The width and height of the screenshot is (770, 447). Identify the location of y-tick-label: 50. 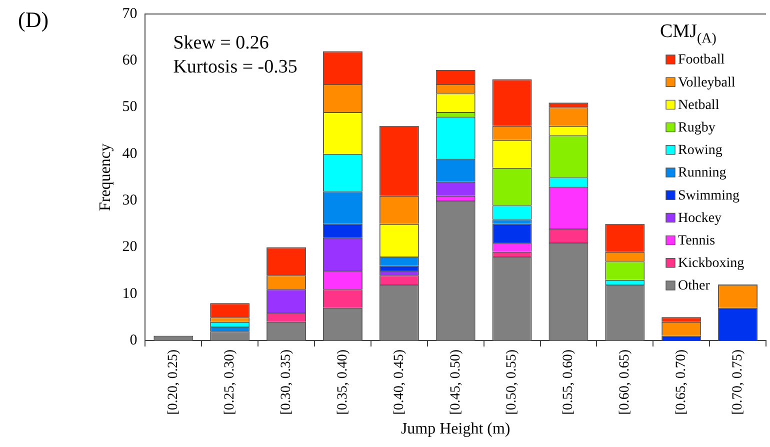
(130, 107).